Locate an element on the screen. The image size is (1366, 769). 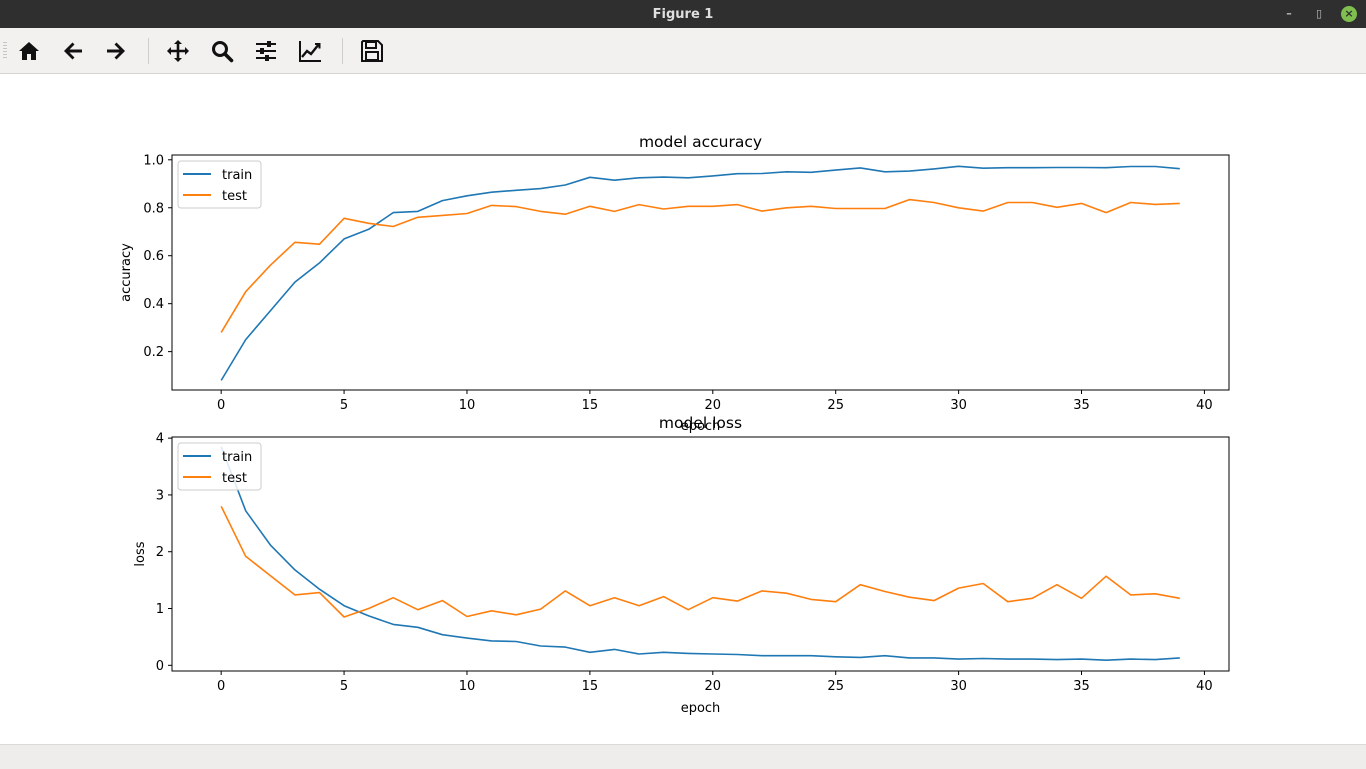
chart-title: model accuracy is located at coordinates (700, 142).